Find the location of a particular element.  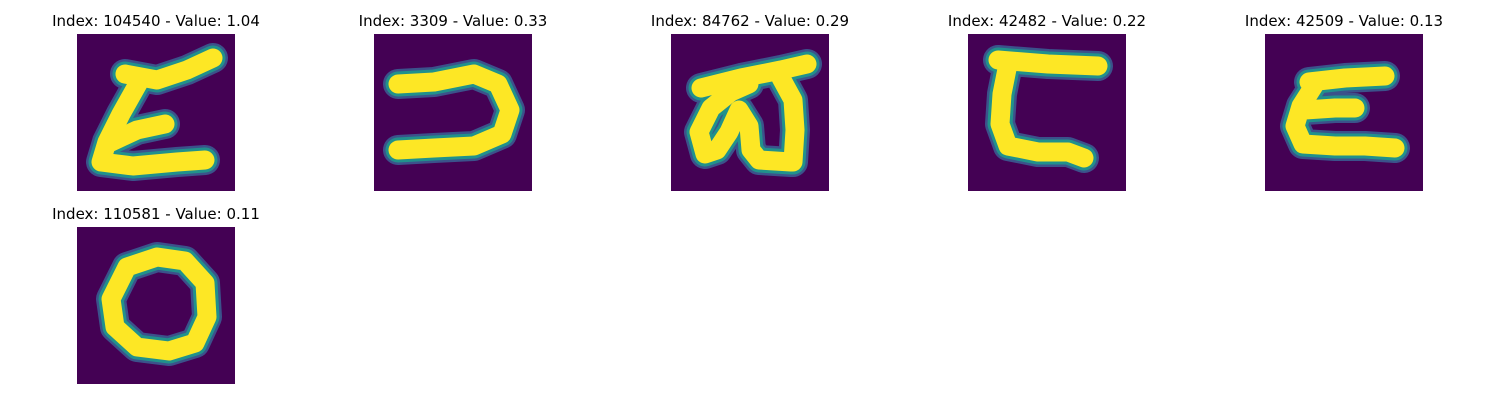

panel-title: Index: 42482 - Value: 0.22 is located at coordinates (1047, 21).